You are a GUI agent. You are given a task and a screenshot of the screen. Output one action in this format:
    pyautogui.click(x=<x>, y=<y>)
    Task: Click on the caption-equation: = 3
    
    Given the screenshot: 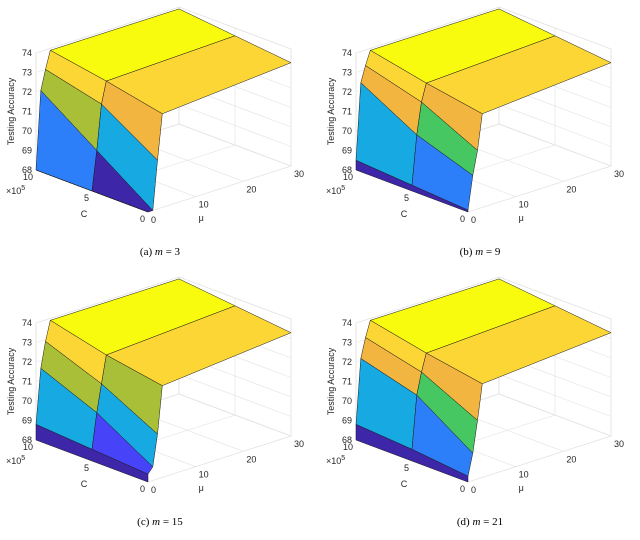 What is the action you would take?
    pyautogui.click(x=172, y=252)
    